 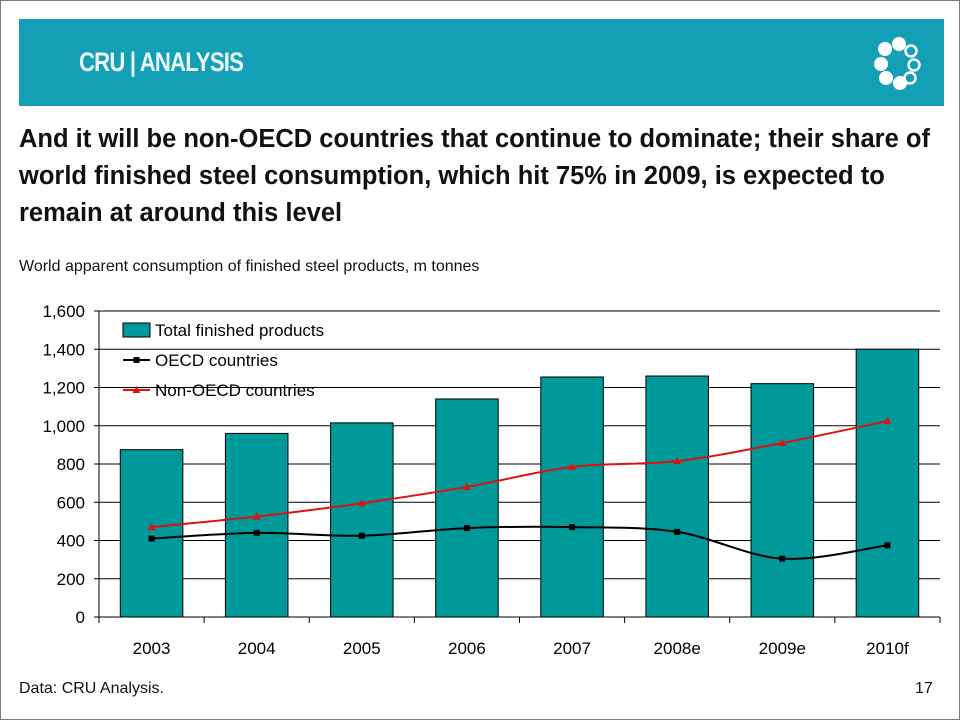 I want to click on point-non-oecd-countries-2009e, so click(x=782, y=442).